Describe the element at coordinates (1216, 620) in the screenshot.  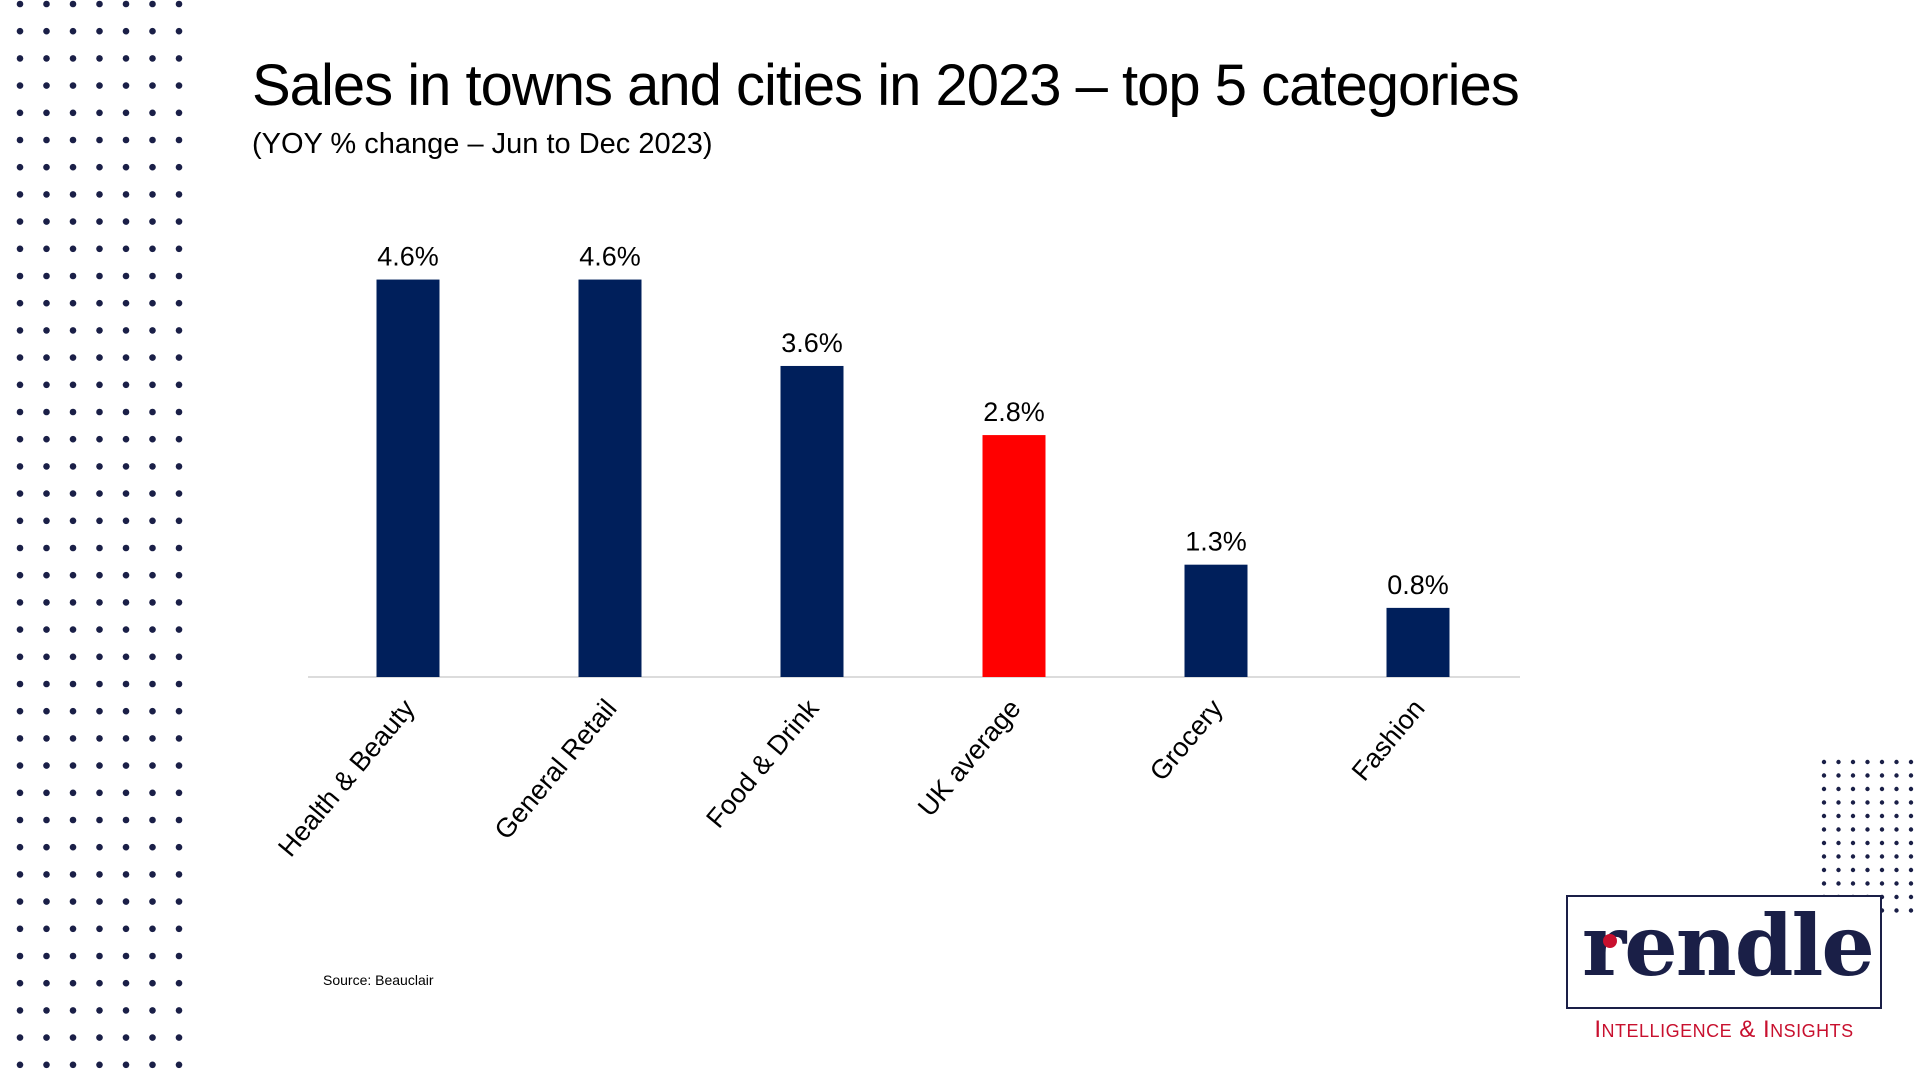
I see `bar-grocery` at that location.